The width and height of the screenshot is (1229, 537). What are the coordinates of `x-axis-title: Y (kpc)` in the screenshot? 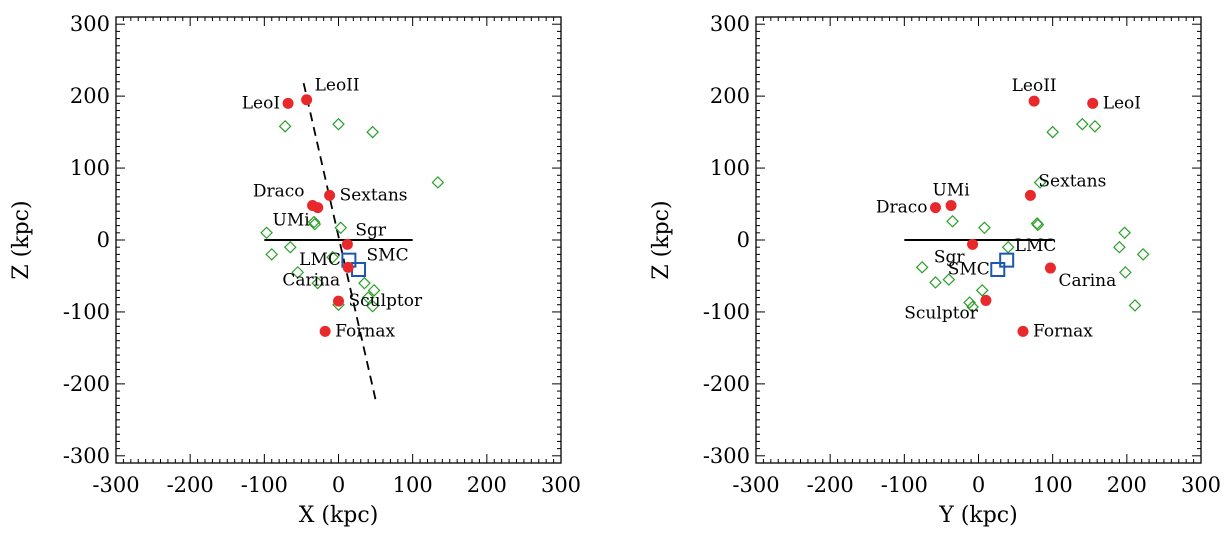 It's located at (977, 515).